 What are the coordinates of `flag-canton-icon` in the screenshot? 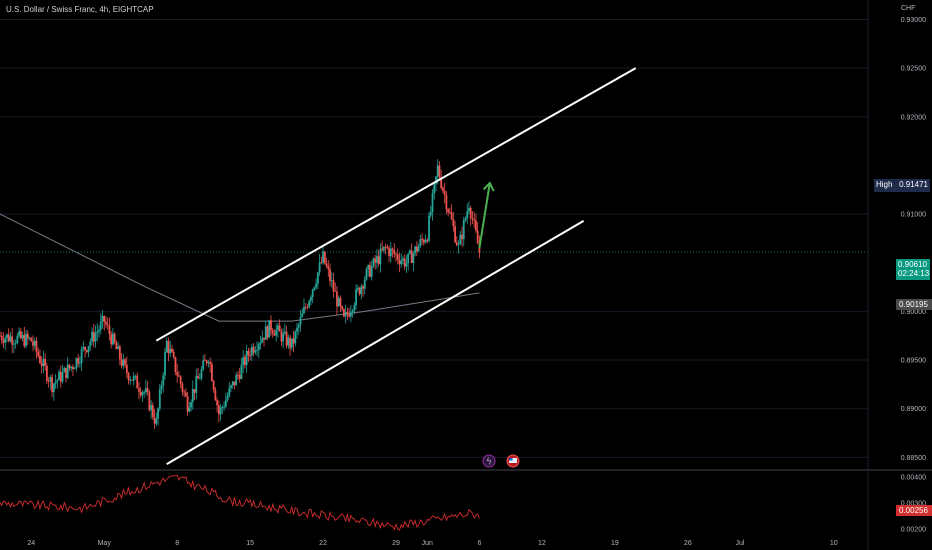 It's located at (511, 459).